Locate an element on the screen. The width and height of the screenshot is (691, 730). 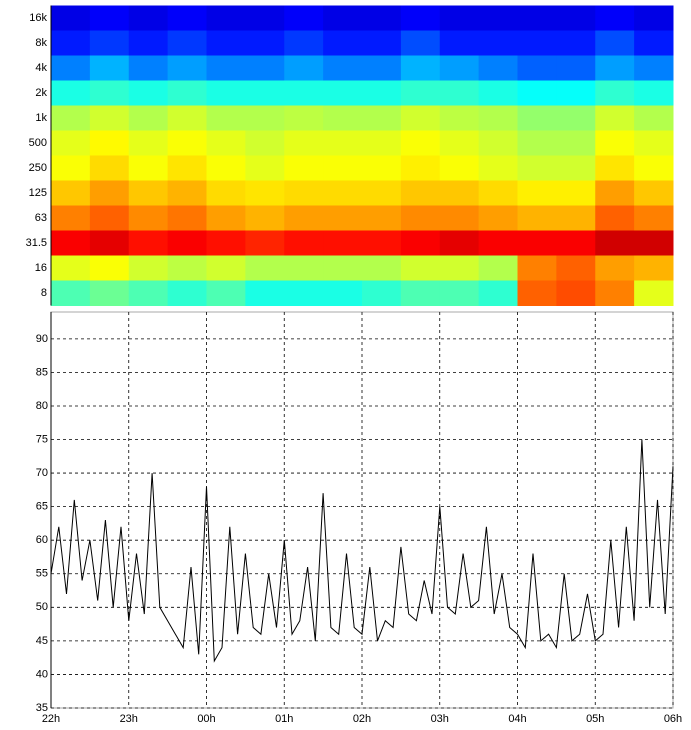
y-tick-label: 1k is located at coordinates (41, 118).